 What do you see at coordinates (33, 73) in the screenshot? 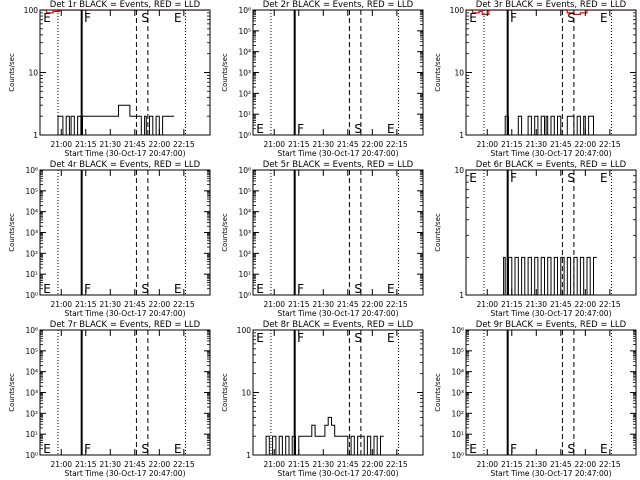
I see `y-tick-label: 10` at bounding box center [33, 73].